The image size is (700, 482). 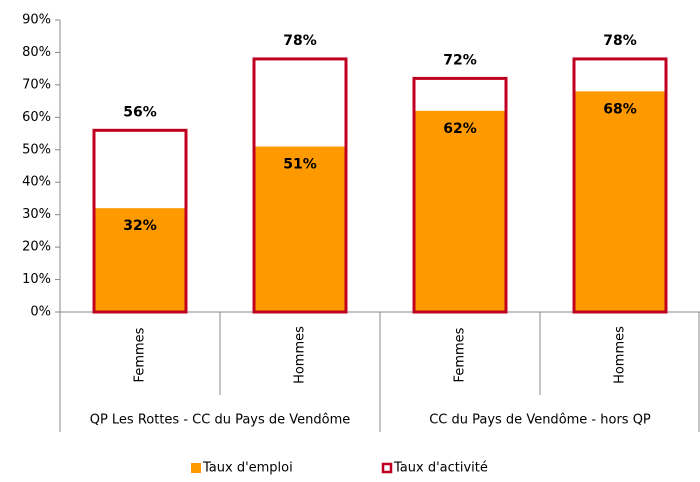 I want to click on value-label: 72%, so click(x=460, y=60).